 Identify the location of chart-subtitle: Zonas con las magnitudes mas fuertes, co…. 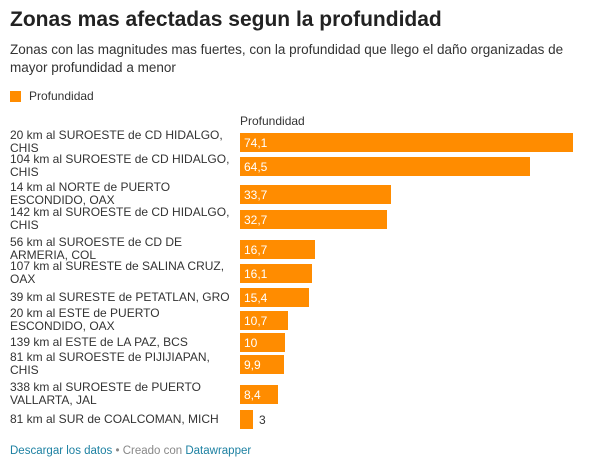
(287, 58).